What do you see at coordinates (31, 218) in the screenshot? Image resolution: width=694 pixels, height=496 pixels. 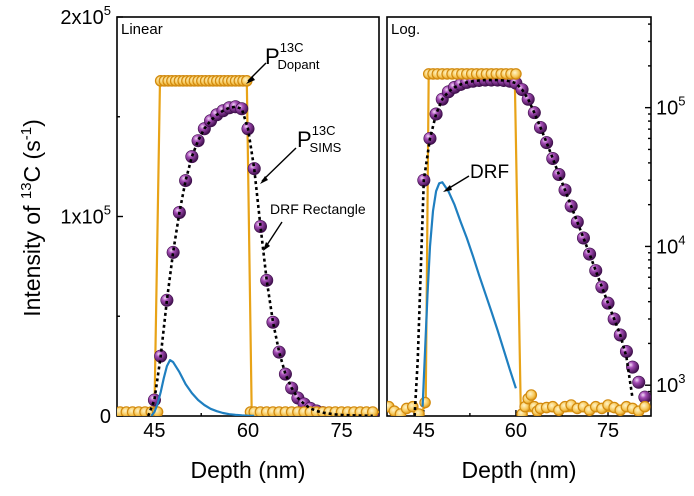 I see `y-axis-label: Intensity of 13C (s-1)` at bounding box center [31, 218].